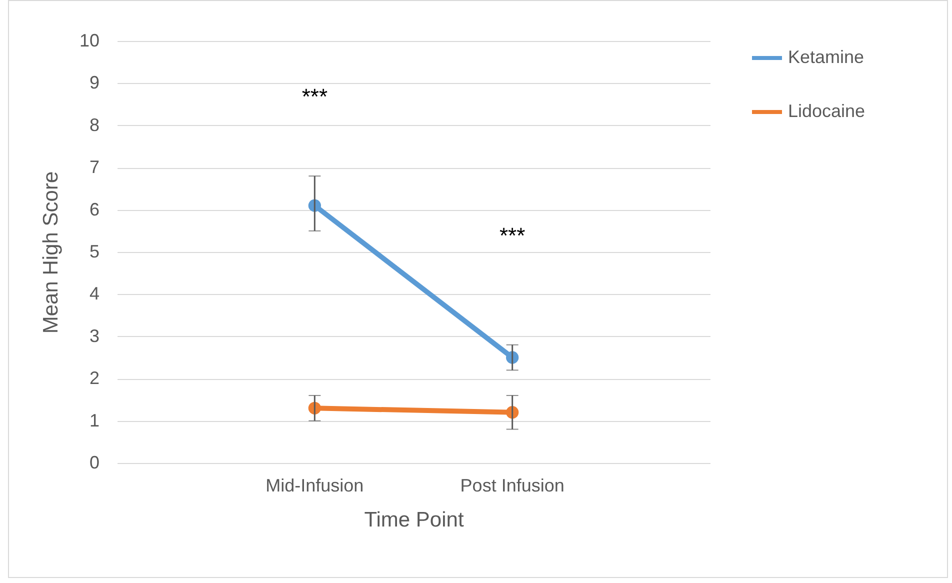 The width and height of the screenshot is (952, 583). Describe the element at coordinates (50, 252) in the screenshot. I see `y-axis-title: Mean High Score` at that location.